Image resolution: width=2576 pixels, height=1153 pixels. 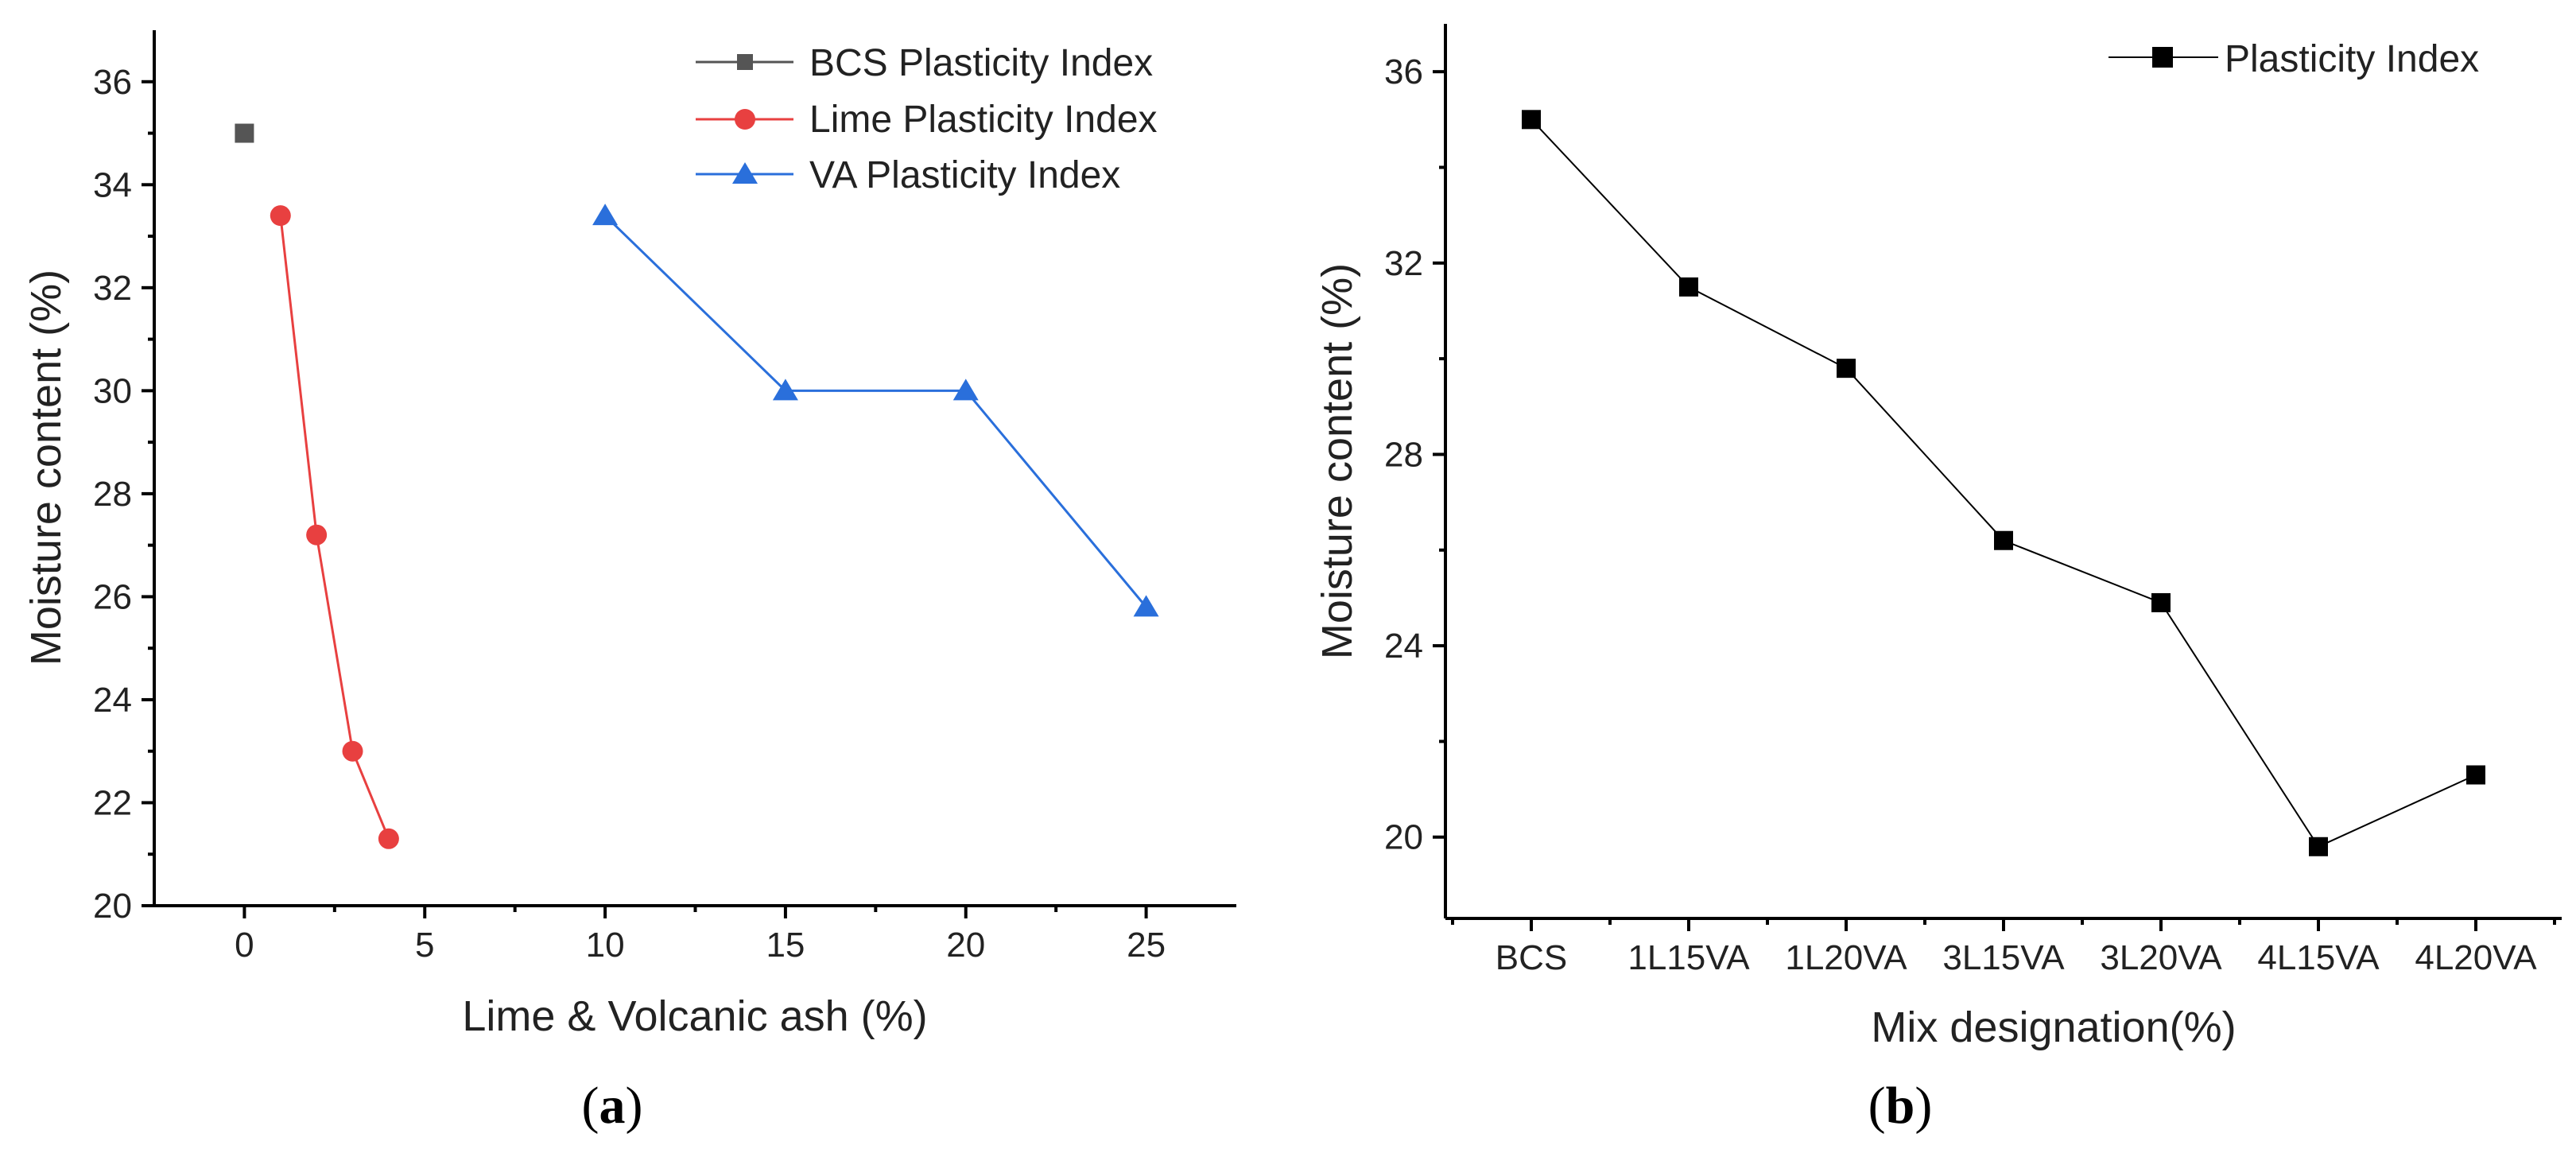 I want to click on chart-a-y-tick-label: 32, so click(x=113, y=288).